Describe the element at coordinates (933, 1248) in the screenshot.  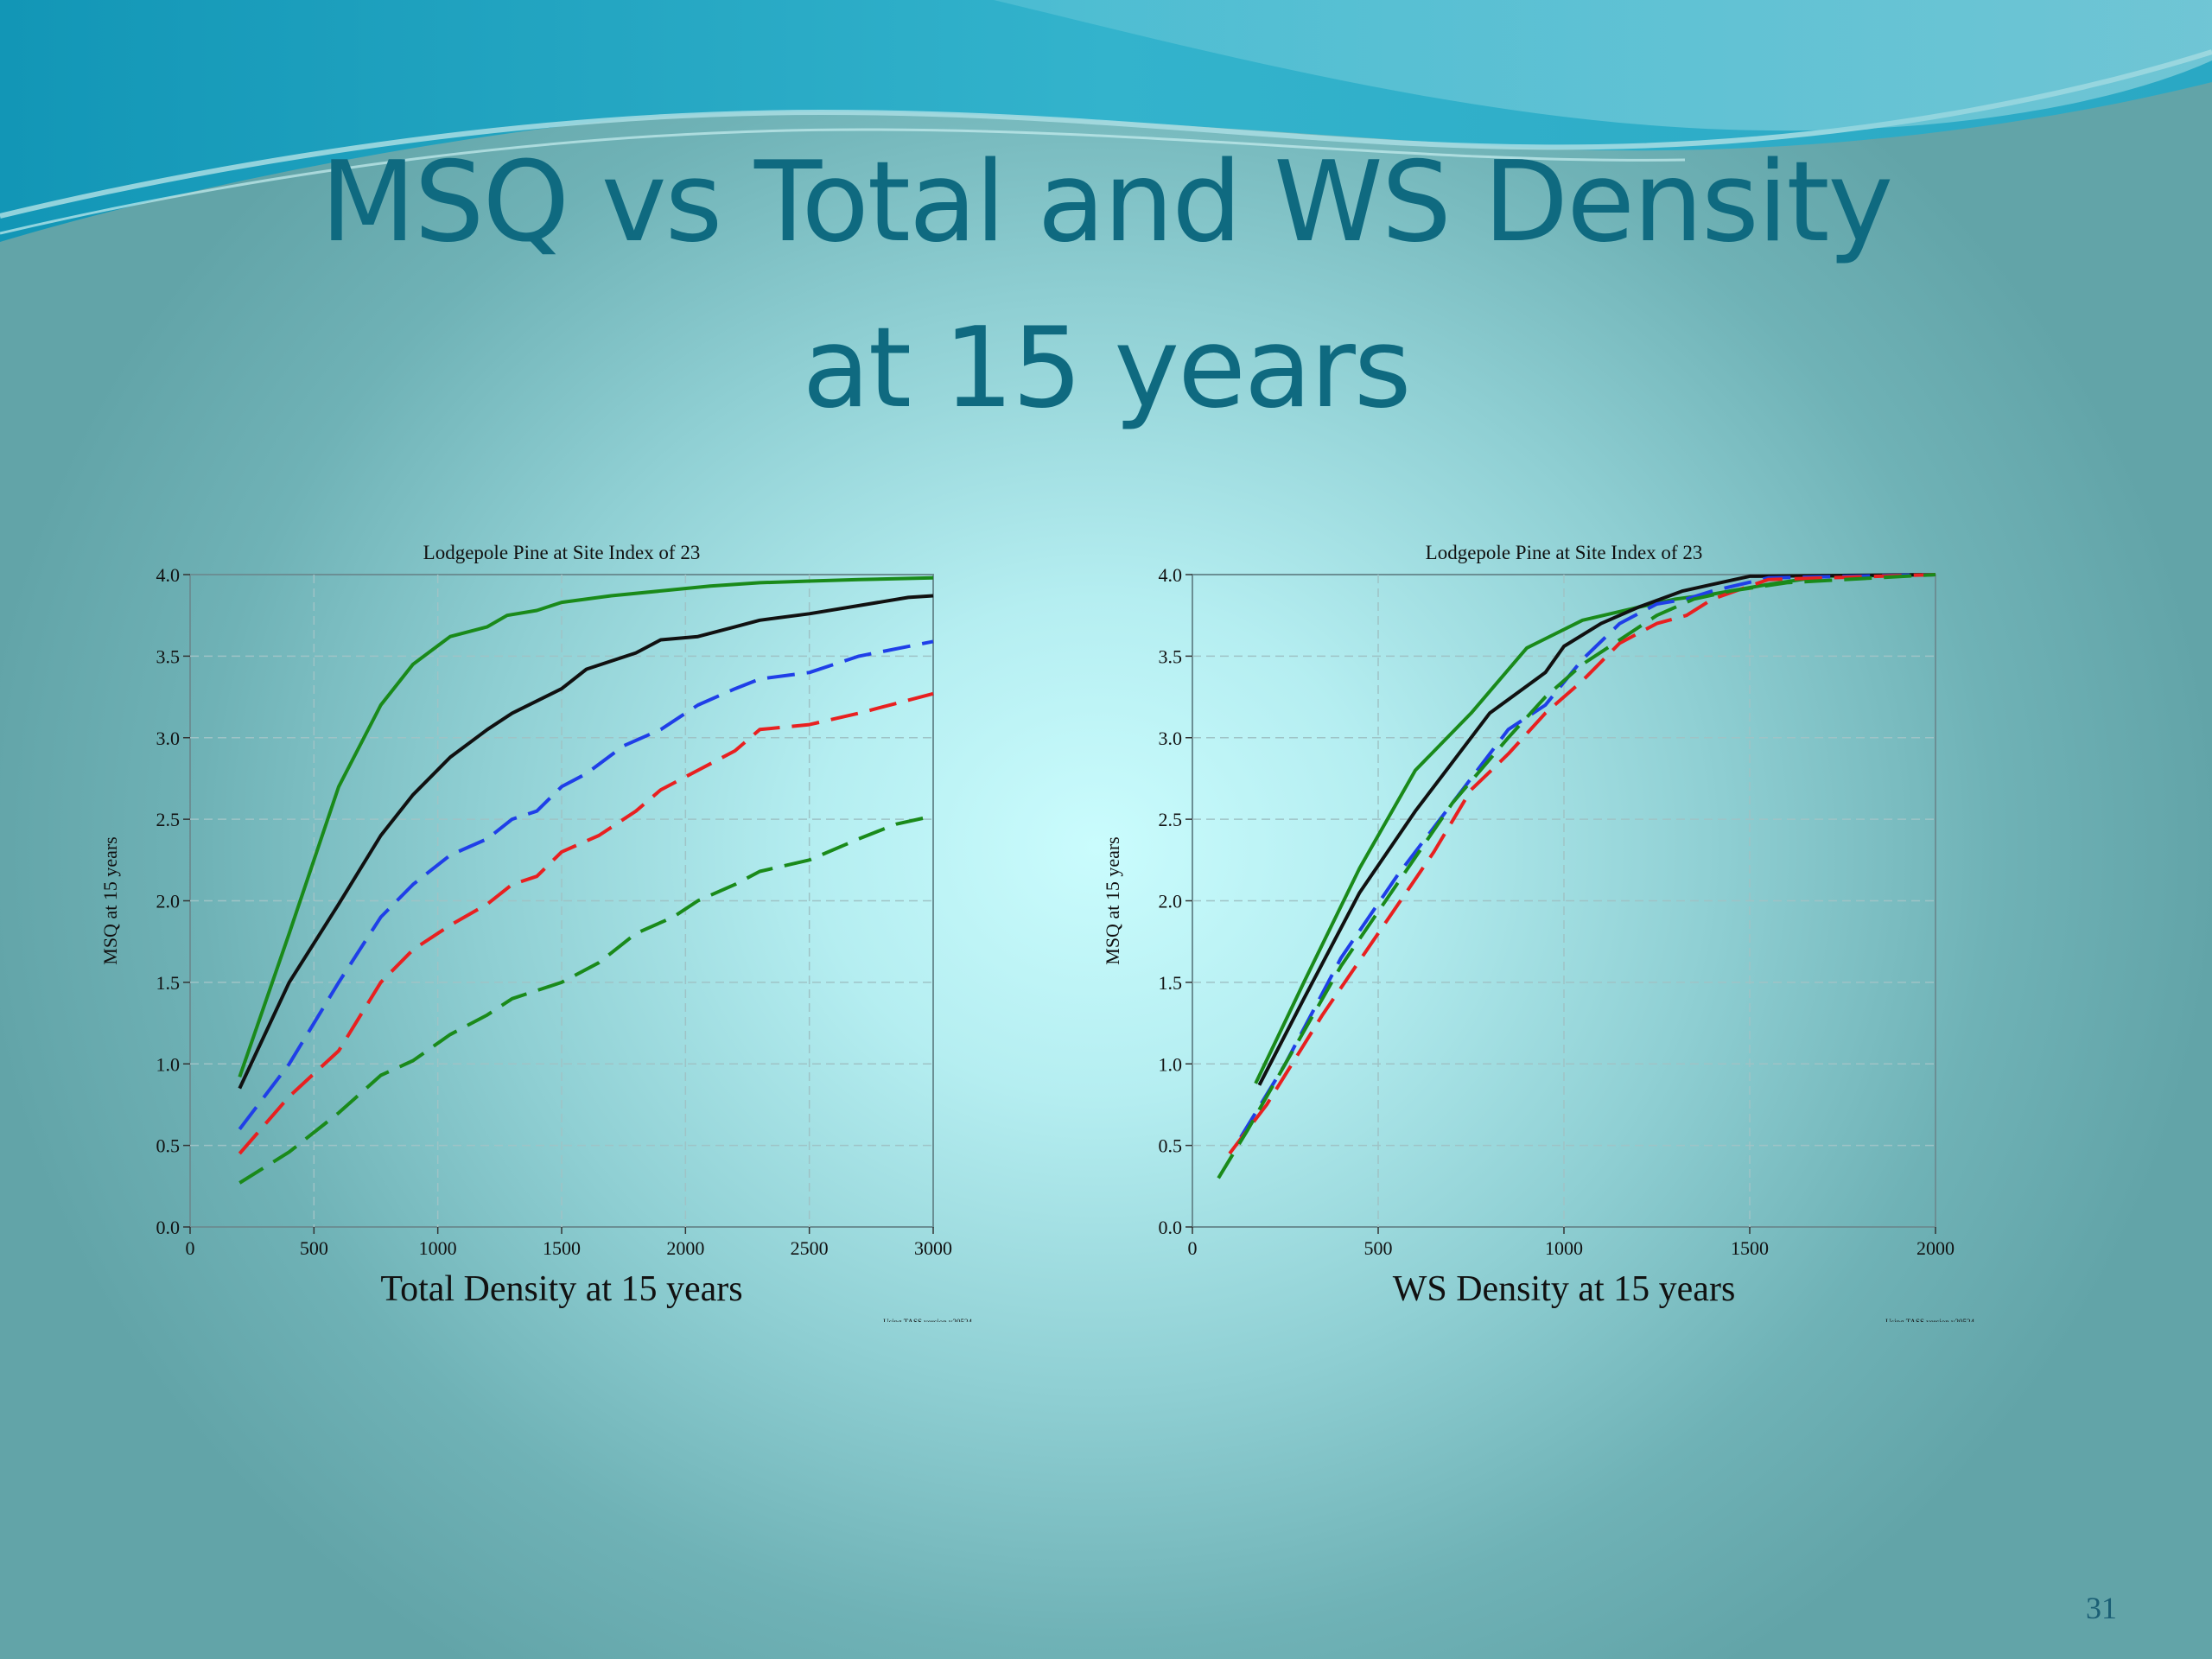
I see `x-tick-label: 3000` at that location.